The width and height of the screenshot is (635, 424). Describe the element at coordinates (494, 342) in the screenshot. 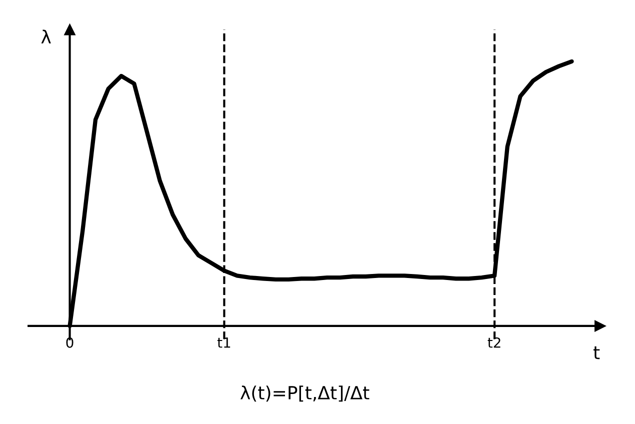

I see `x-tick-label: t2` at that location.